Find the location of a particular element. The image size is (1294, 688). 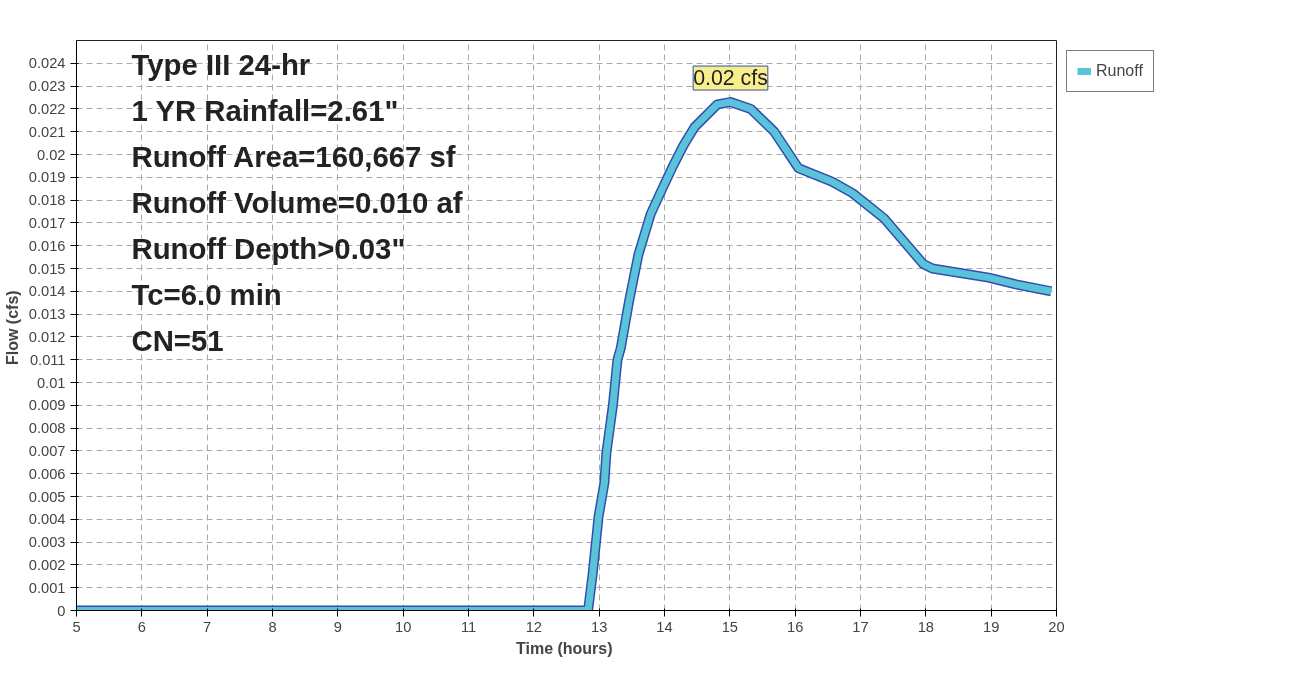

y-tick-label: 0.017 is located at coordinates (47, 222).